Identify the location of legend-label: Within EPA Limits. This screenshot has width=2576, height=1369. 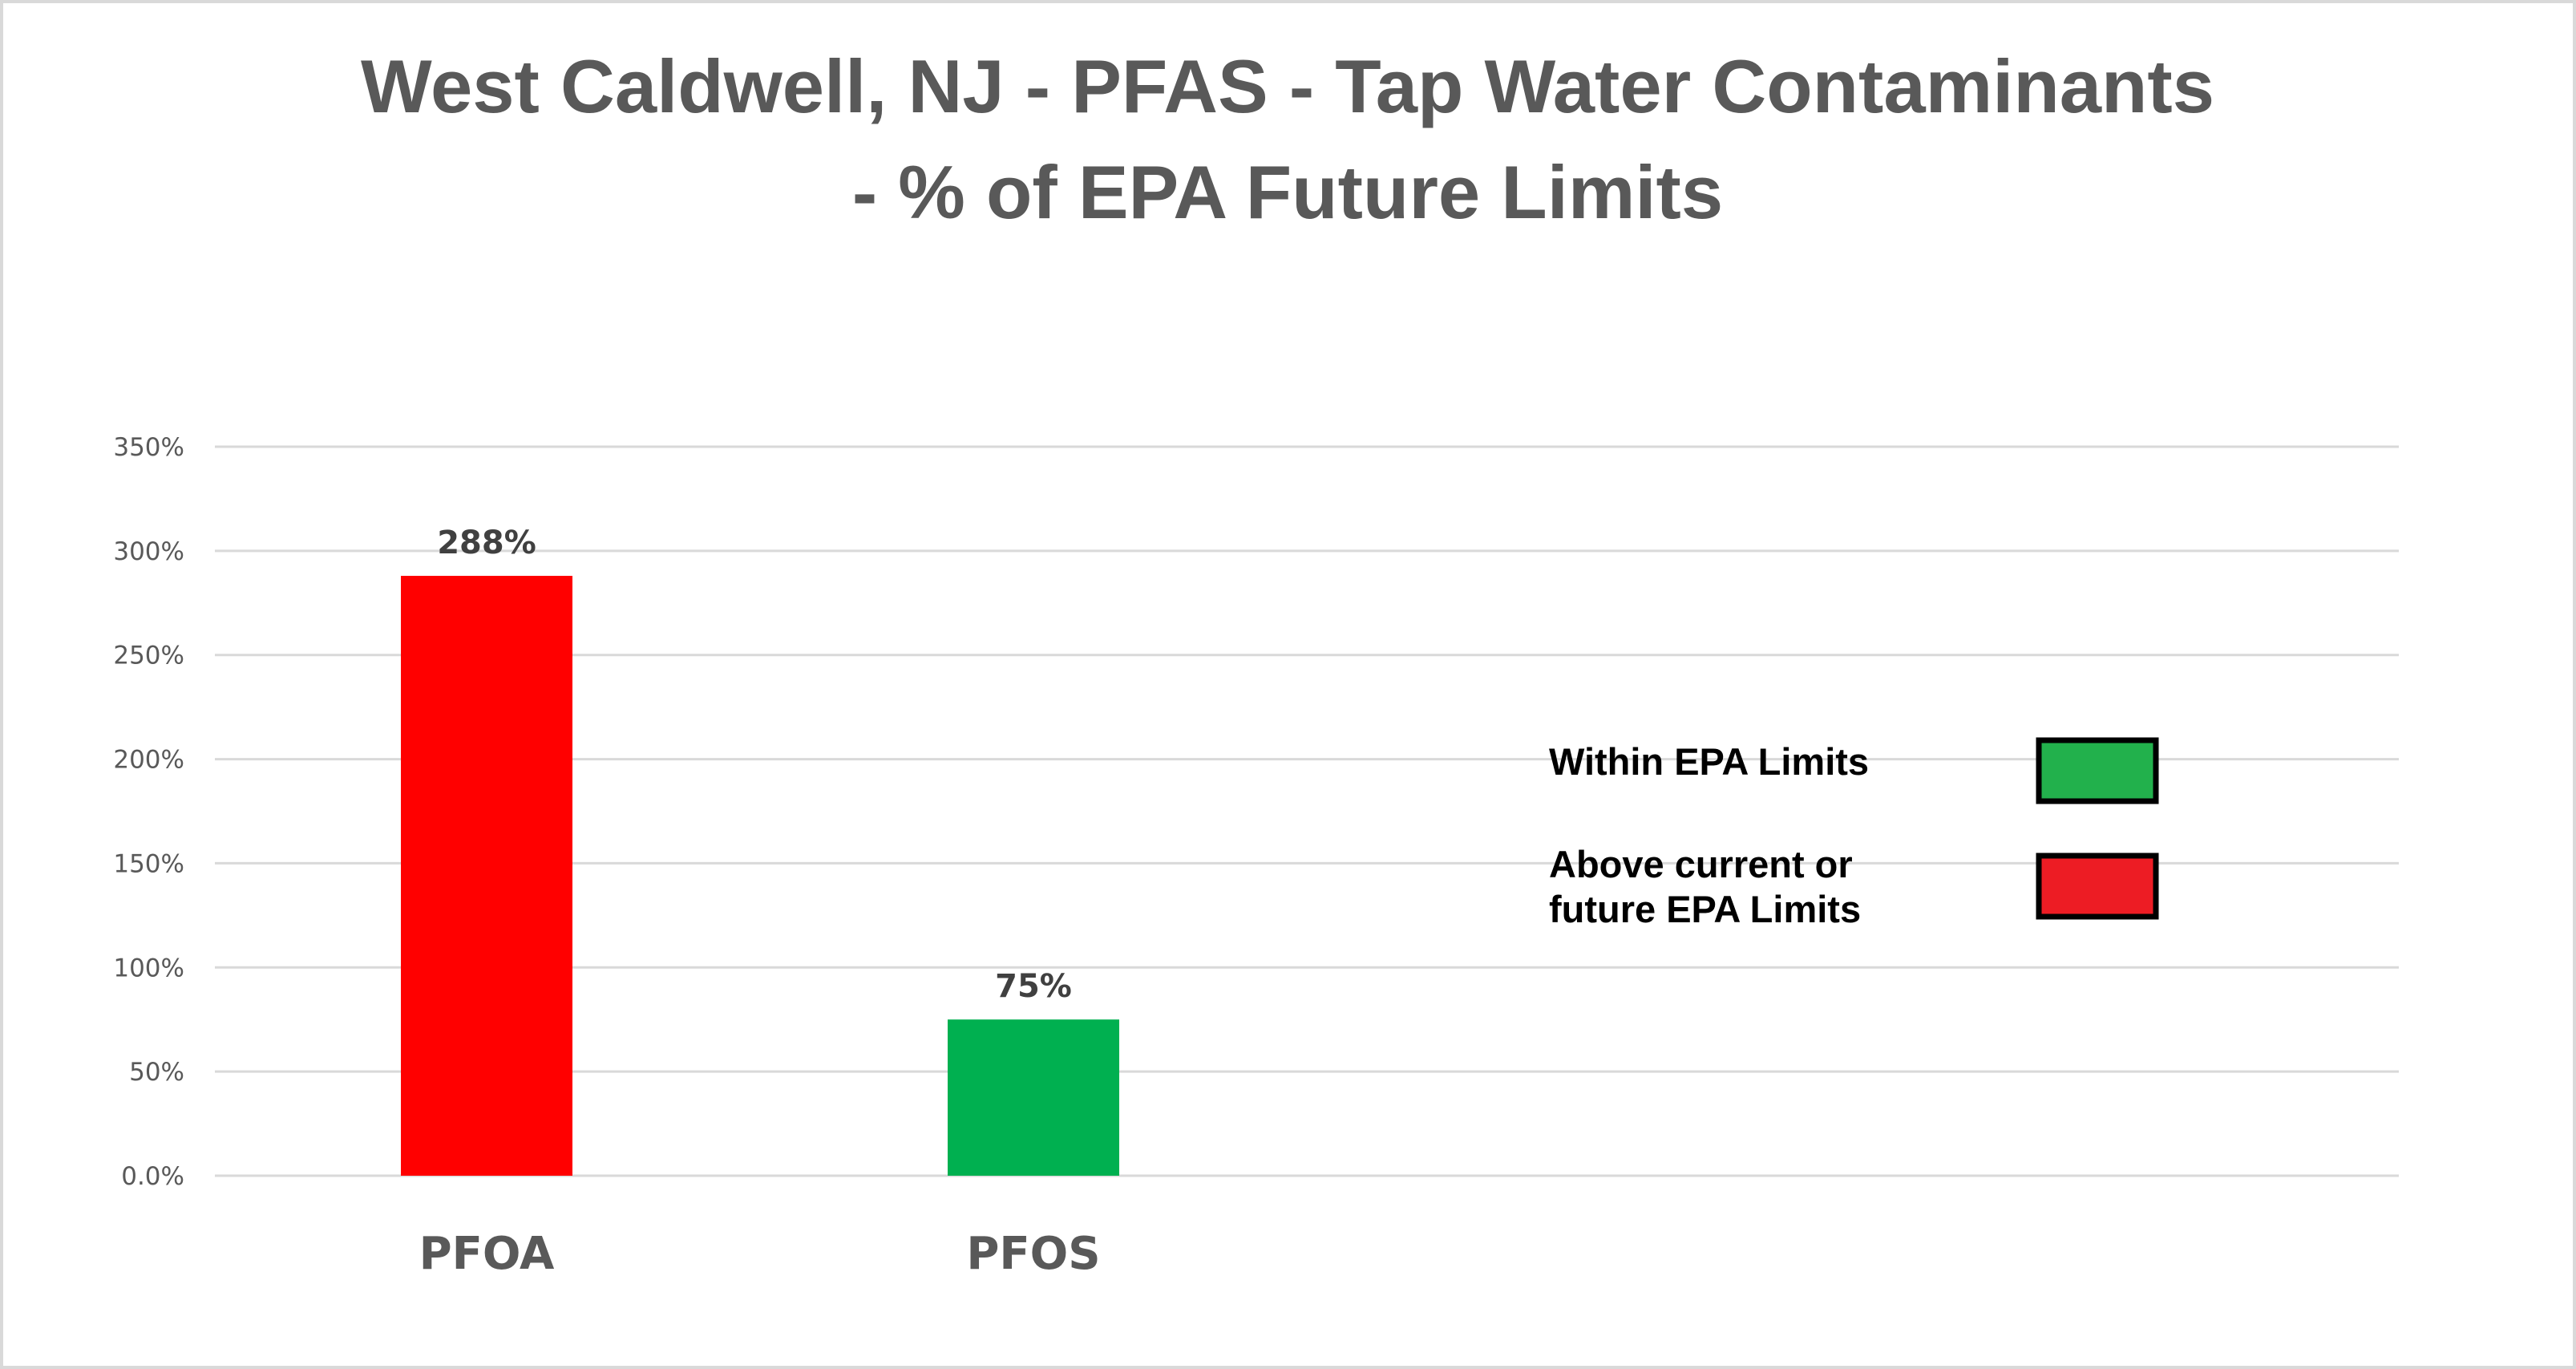
(1709, 761).